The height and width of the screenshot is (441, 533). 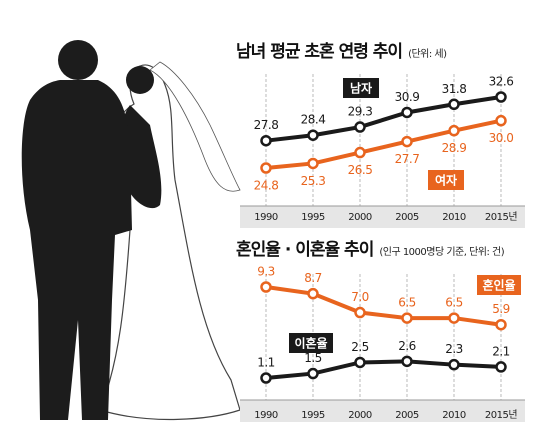 I want to click on value-label: 1.1, so click(x=266, y=363).